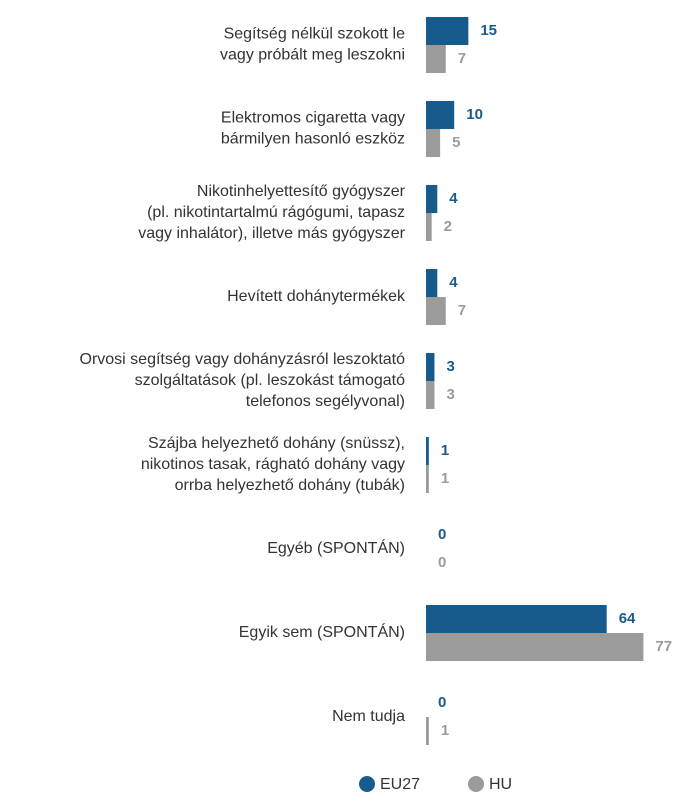 The height and width of the screenshot is (801, 686). What do you see at coordinates (270, 380) in the screenshot?
I see `category-label: szolgáltatások (pl. leszokást támogató` at bounding box center [270, 380].